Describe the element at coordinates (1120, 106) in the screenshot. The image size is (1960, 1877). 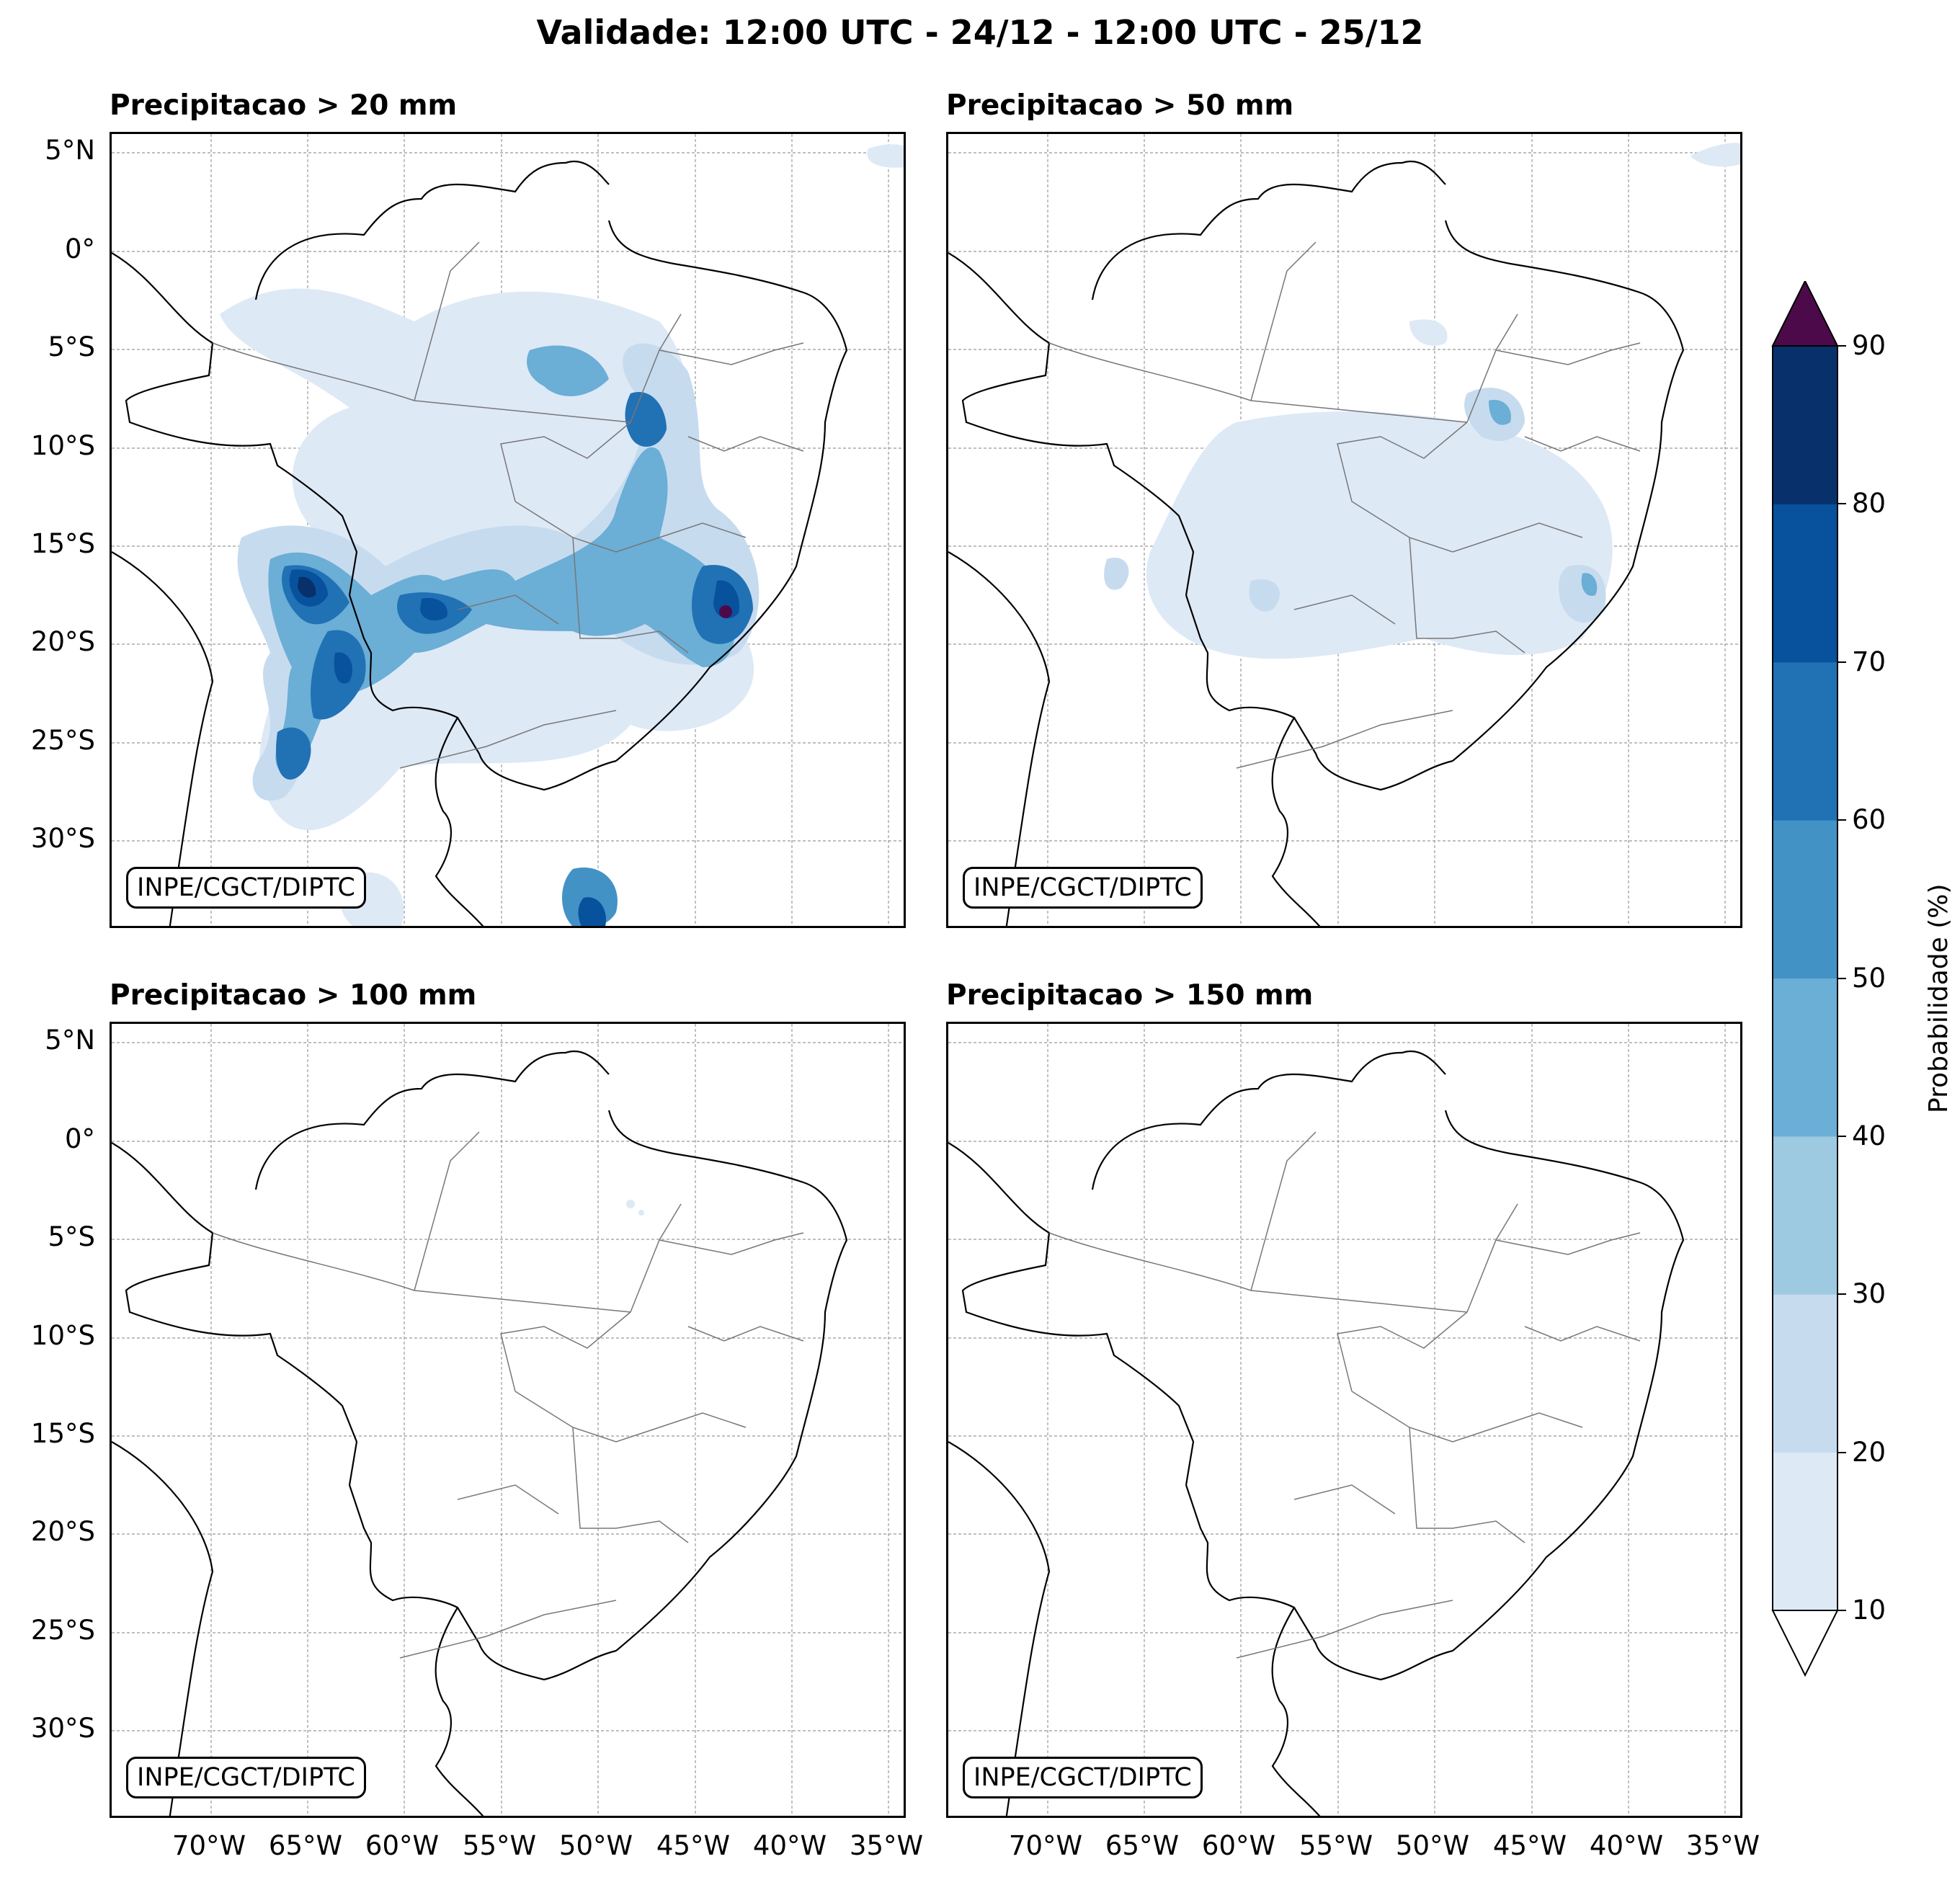
I see `panel-title-50mm: Precipitacao > 50 mm` at that location.